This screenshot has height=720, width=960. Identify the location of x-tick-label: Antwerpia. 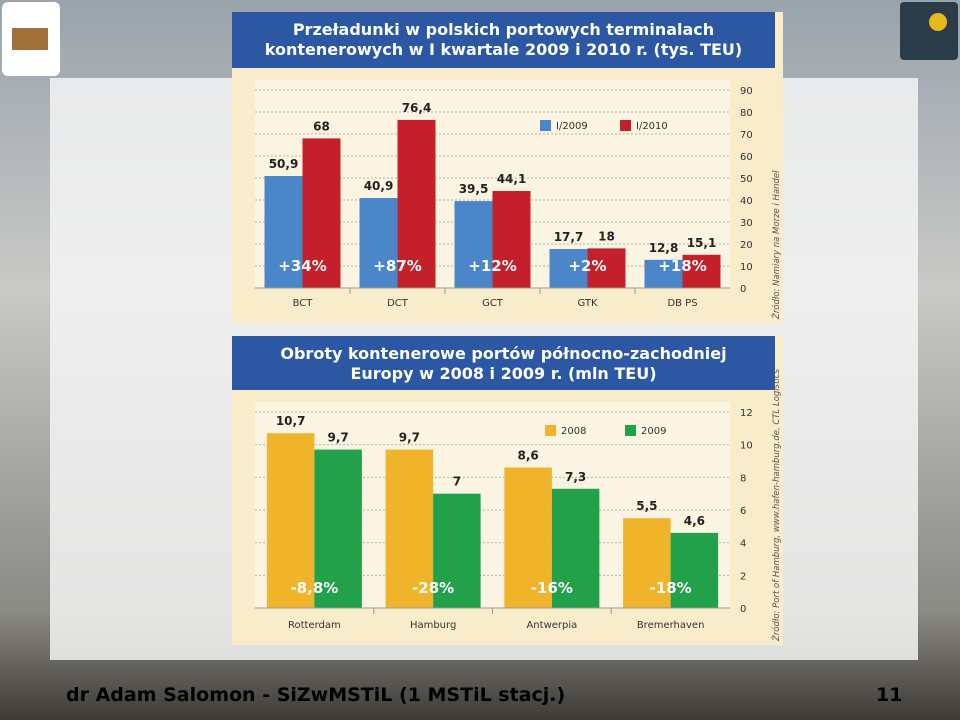
(551, 625).